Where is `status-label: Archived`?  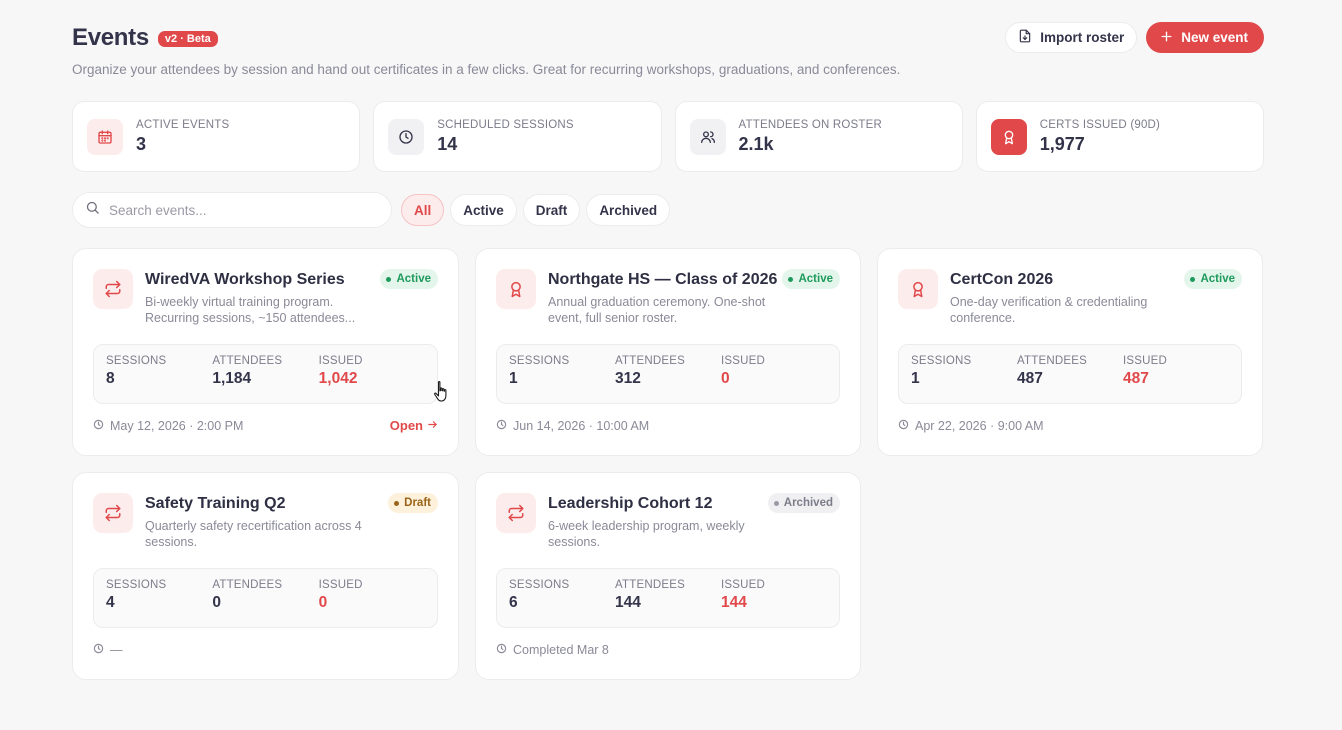
status-label: Archived is located at coordinates (808, 503).